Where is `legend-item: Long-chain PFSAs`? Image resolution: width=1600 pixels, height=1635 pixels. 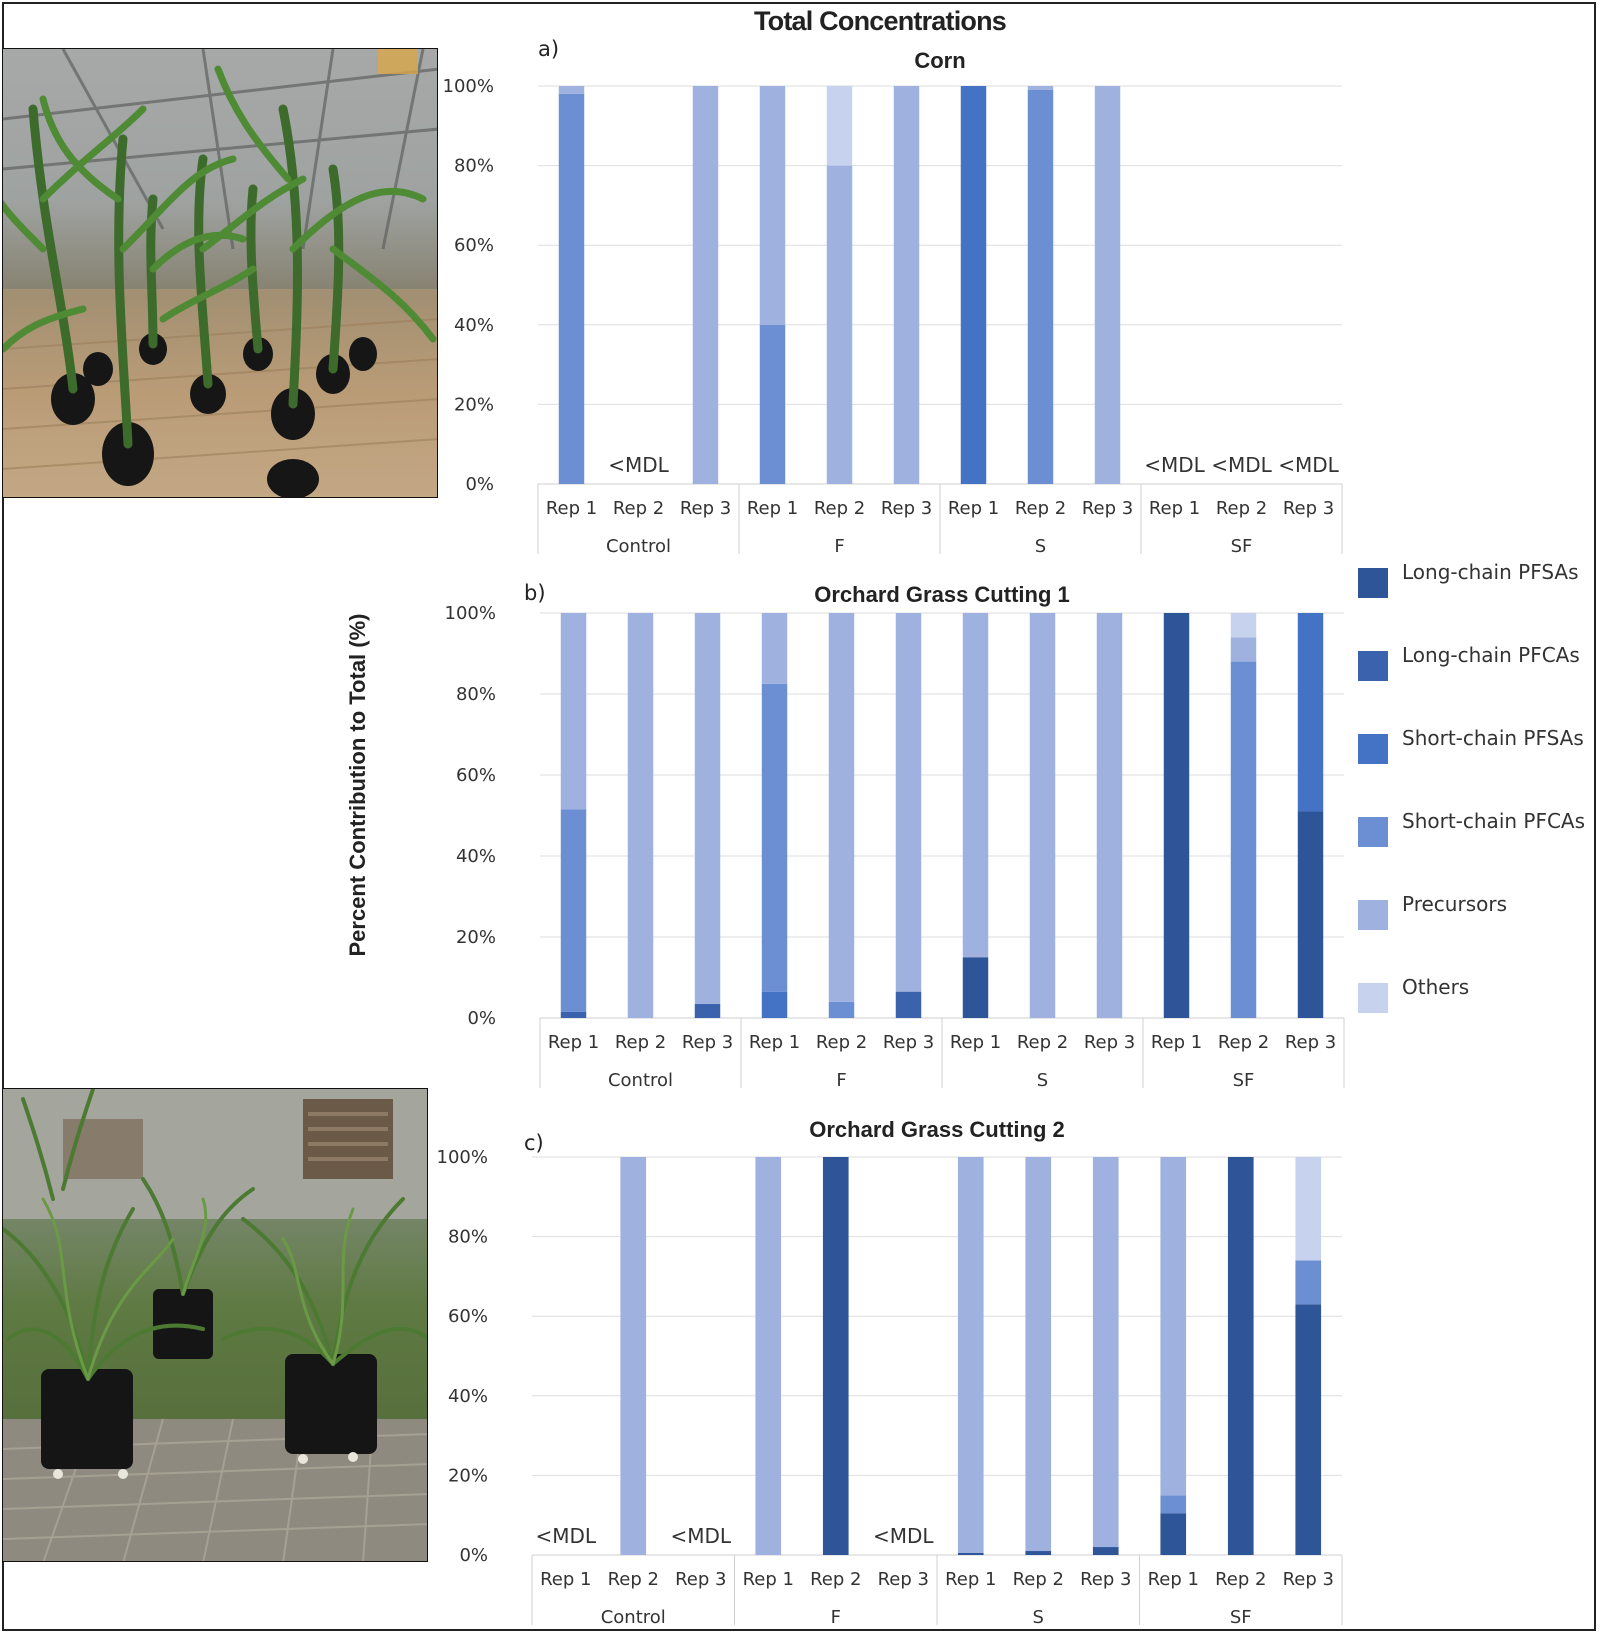 legend-item: Long-chain PFSAs is located at coordinates (1468, 579).